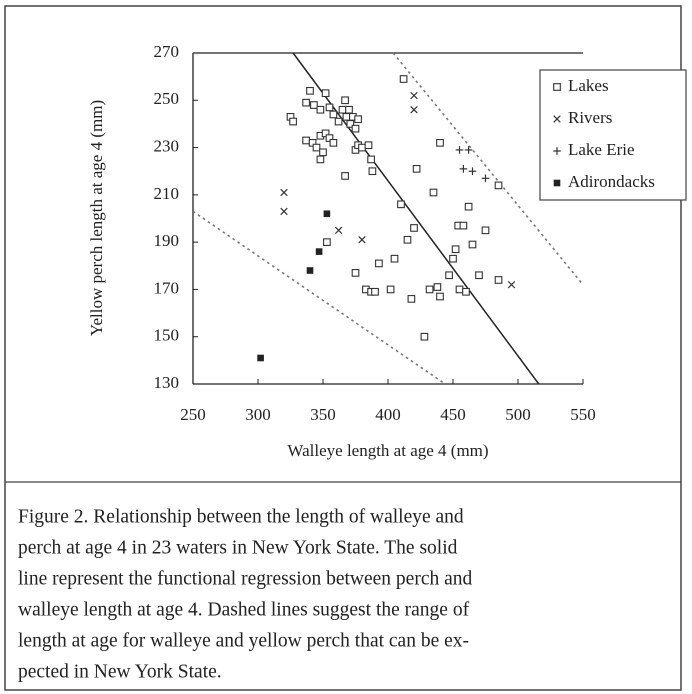 This screenshot has width=692, height=694. Describe the element at coordinates (167, 51) in the screenshot. I see `y-tick-label: 270` at that location.